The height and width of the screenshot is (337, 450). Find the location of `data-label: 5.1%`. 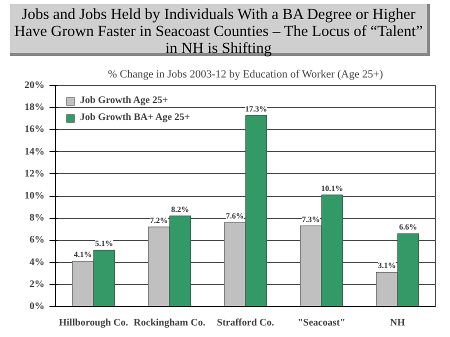

data-label: 5.1% is located at coordinates (104, 243).